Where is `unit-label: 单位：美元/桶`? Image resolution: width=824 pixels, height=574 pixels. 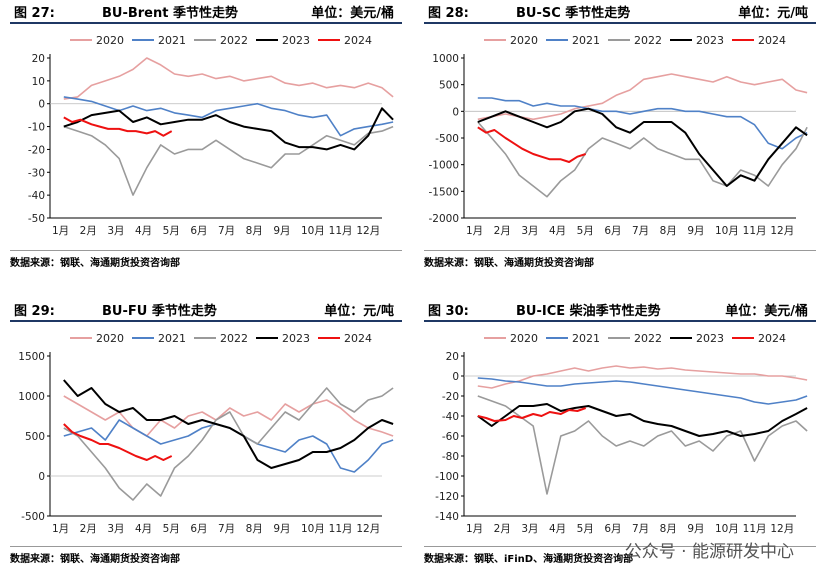 unit-label: 单位：美元/桶 is located at coordinates (766, 311).